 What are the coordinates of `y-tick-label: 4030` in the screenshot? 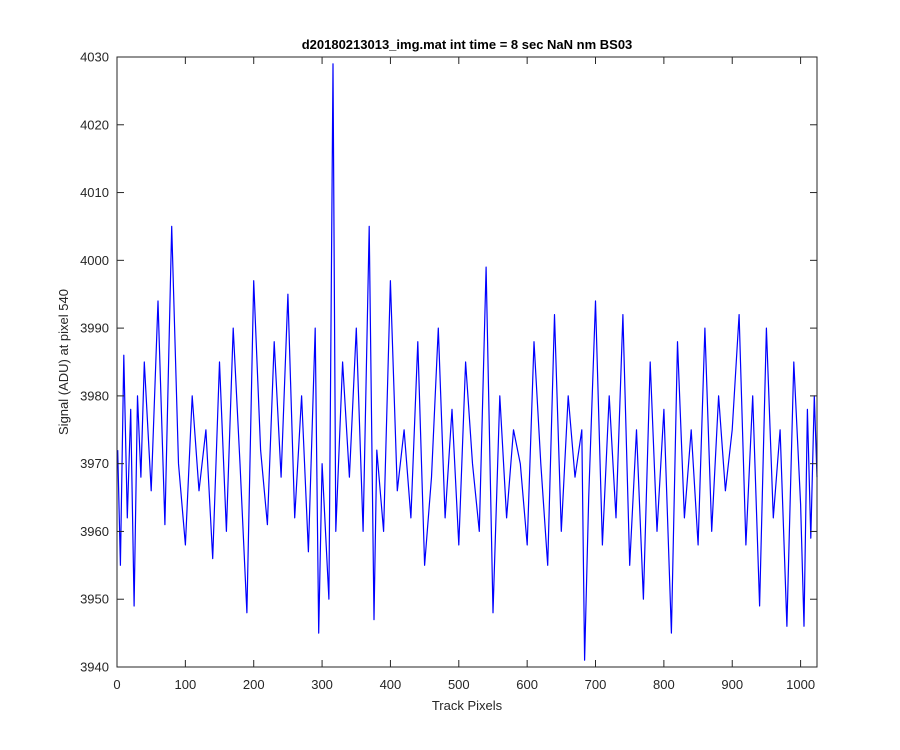 It's located at (94, 57).